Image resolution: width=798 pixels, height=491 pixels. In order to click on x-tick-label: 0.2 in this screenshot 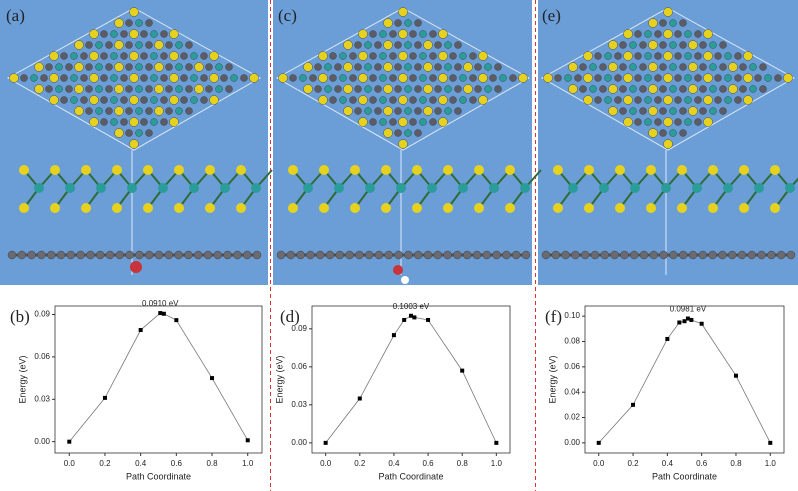, I will do `click(105, 463)`.